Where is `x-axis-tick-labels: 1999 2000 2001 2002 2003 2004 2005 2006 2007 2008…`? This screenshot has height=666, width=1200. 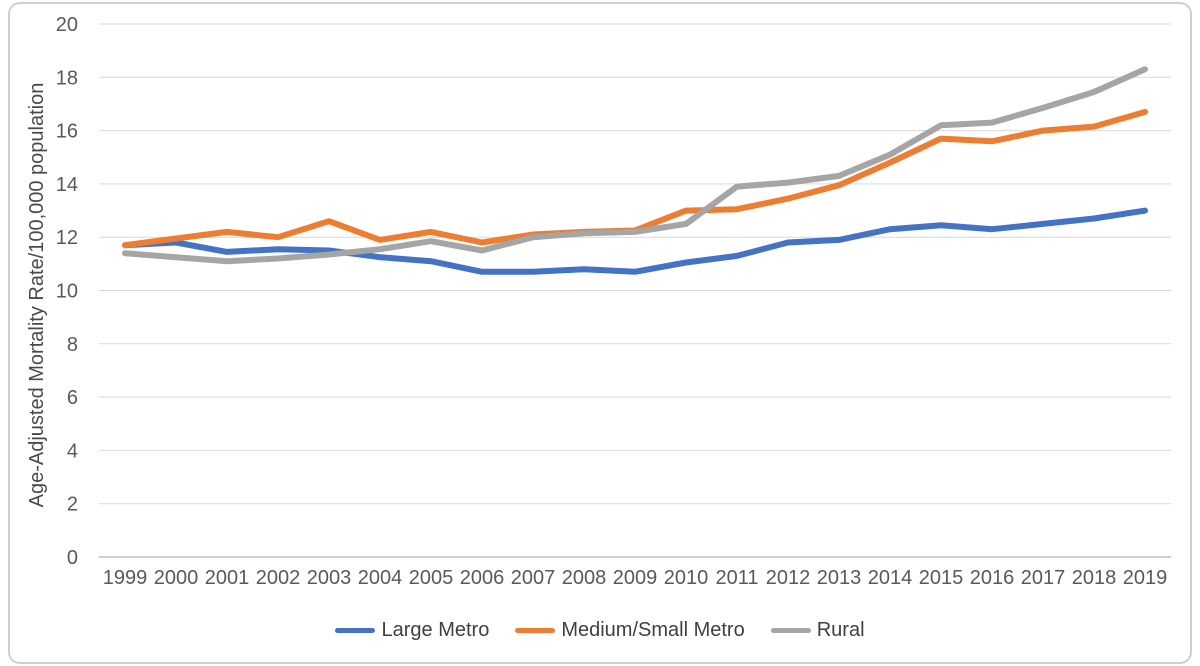
x-axis-tick-labels: 1999 2000 2001 2002 2003 2004 2005 2006 2007 2008… is located at coordinates (635, 578).